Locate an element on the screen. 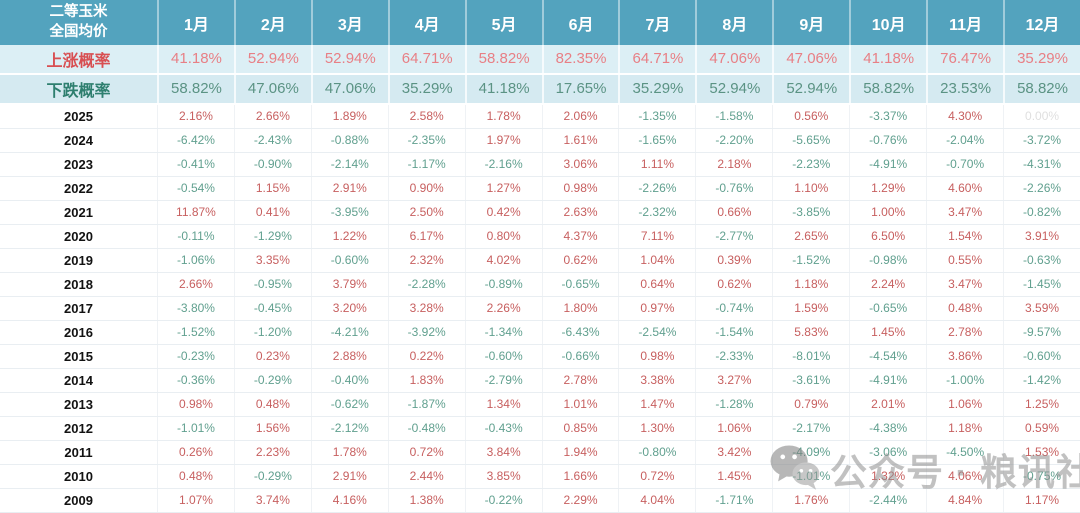 This screenshot has height=513, width=1080. cell-2019-m12: -0.63% is located at coordinates (1041, 260).